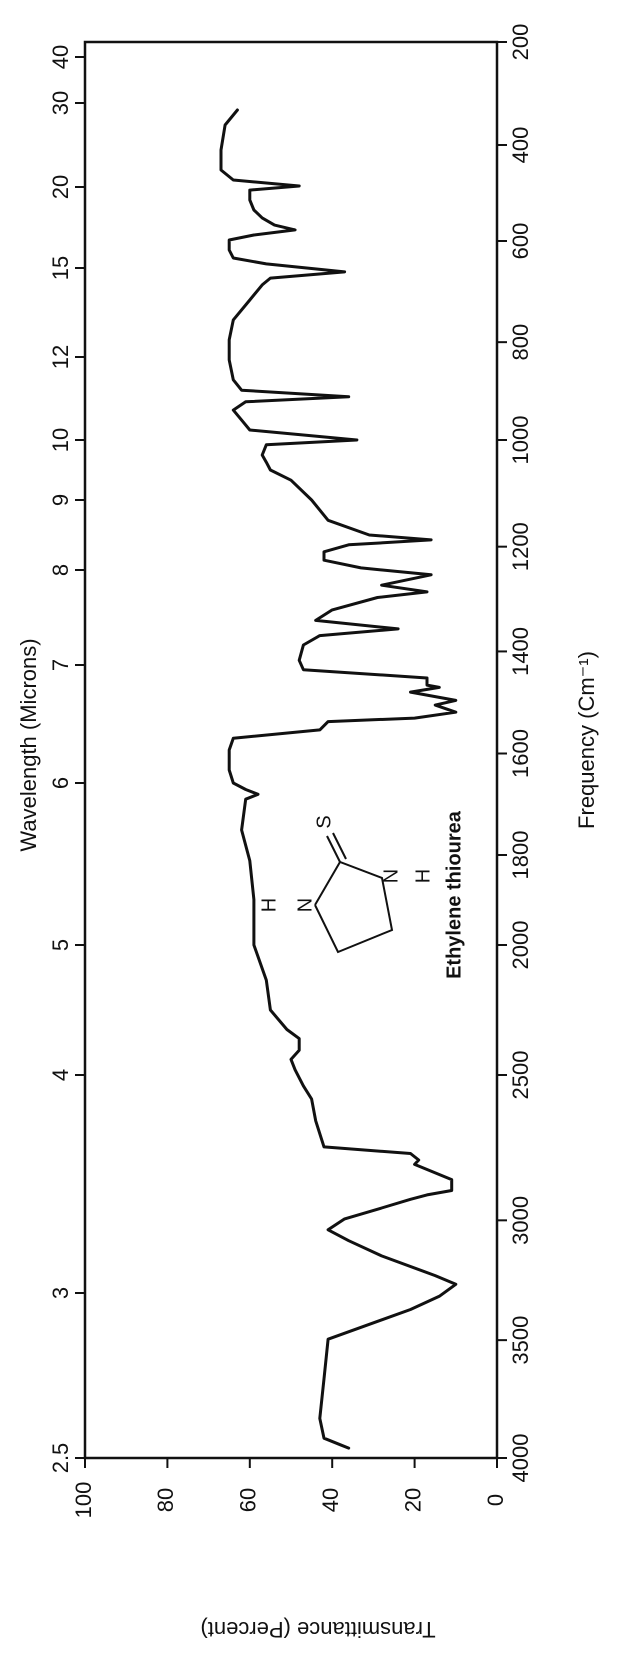  I want to click on molecule: S N H N H, so click(346, 884).